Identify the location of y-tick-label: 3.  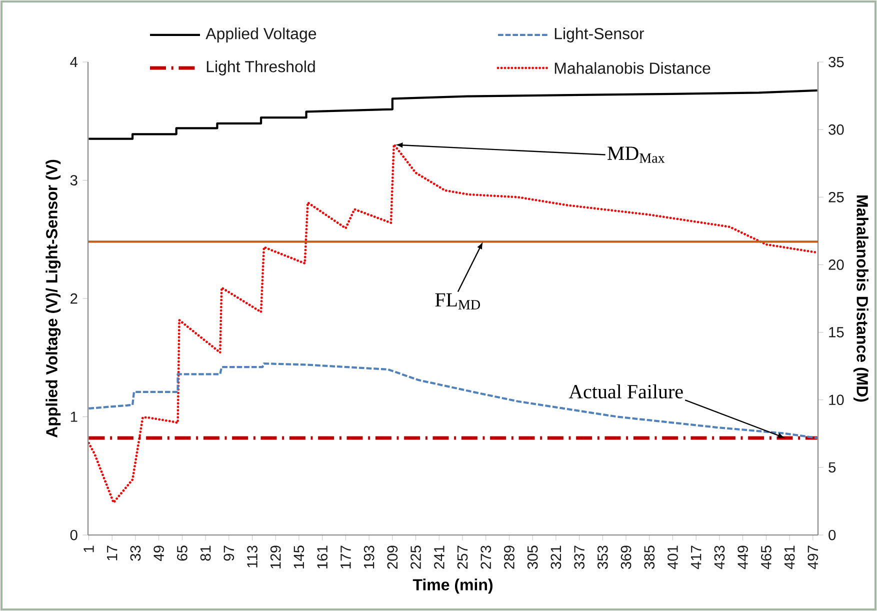
(74, 180).